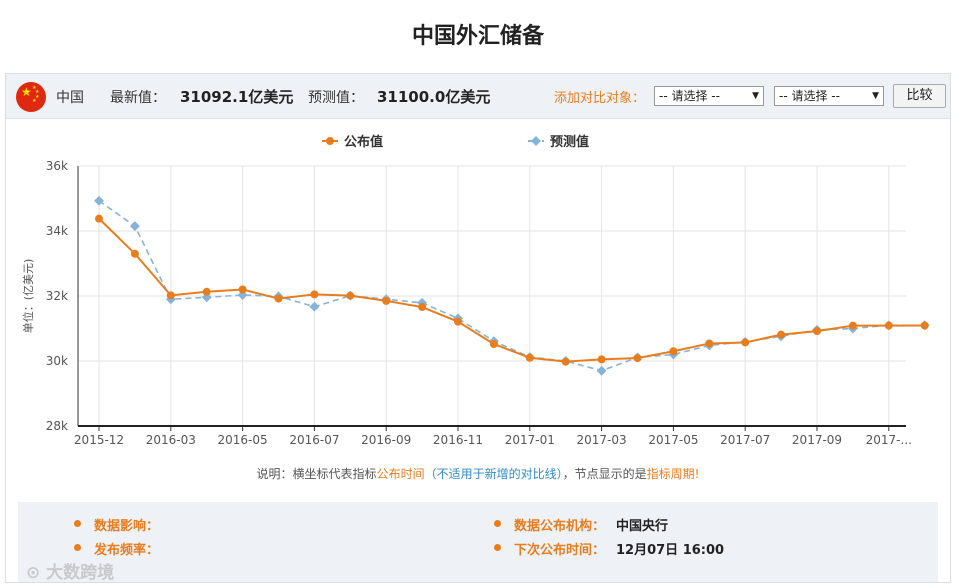 The width and height of the screenshot is (956, 588). What do you see at coordinates (243, 440) in the screenshot?
I see `x-tick-label: 2016-05` at bounding box center [243, 440].